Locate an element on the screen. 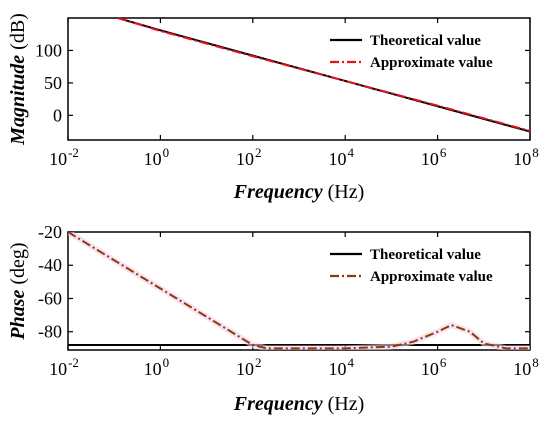  magnitude-x-tick-label: 10⁰ is located at coordinates (157, 157).